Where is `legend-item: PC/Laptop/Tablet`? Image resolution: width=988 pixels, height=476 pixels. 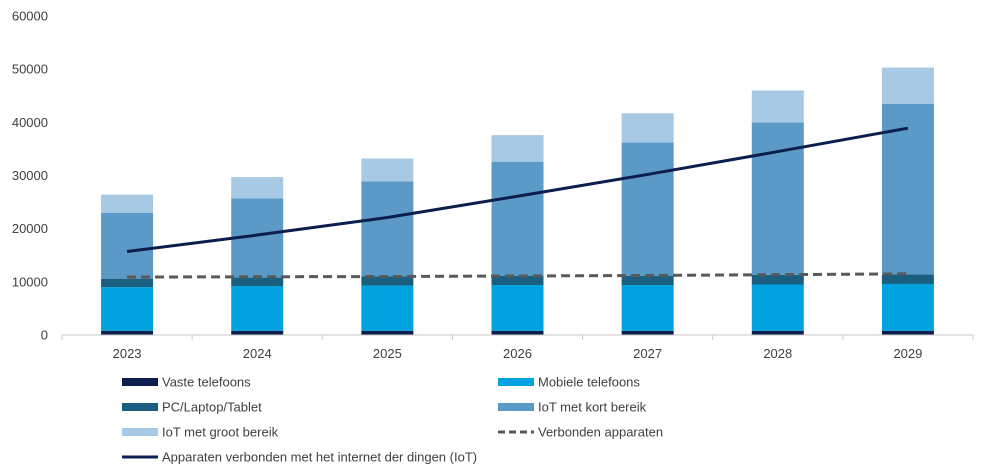 legend-item: PC/Laptop/Tablet is located at coordinates (192, 407).